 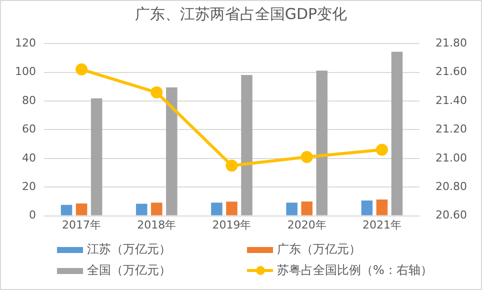 I want to click on y-tick-label: 40, so click(x=29, y=157).